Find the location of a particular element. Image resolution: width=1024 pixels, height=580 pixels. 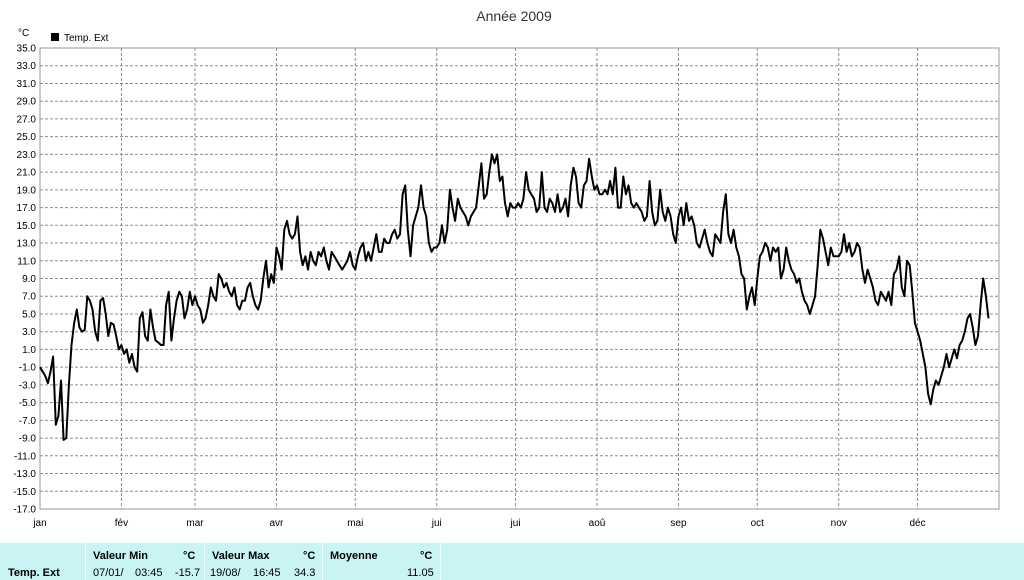

y-tick-label: 7.0 is located at coordinates (29, 297).